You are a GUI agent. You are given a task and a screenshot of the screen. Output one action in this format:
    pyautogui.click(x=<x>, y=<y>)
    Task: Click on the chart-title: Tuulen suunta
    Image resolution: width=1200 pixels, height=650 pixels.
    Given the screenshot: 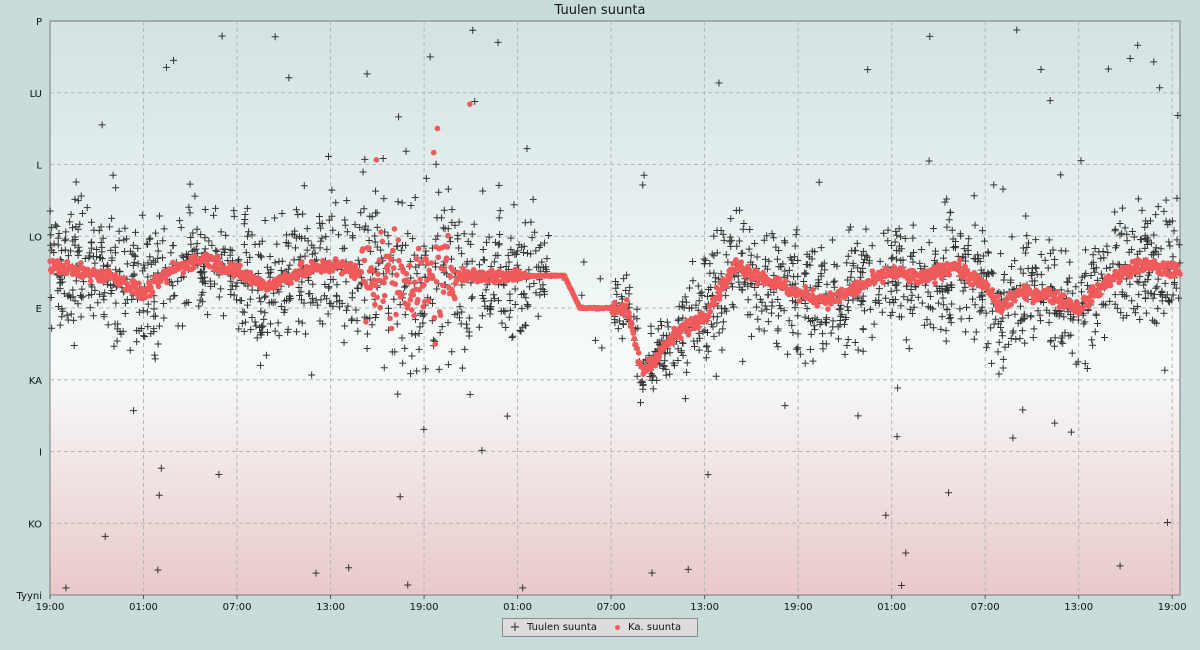 What is the action you would take?
    pyautogui.click(x=600, y=10)
    